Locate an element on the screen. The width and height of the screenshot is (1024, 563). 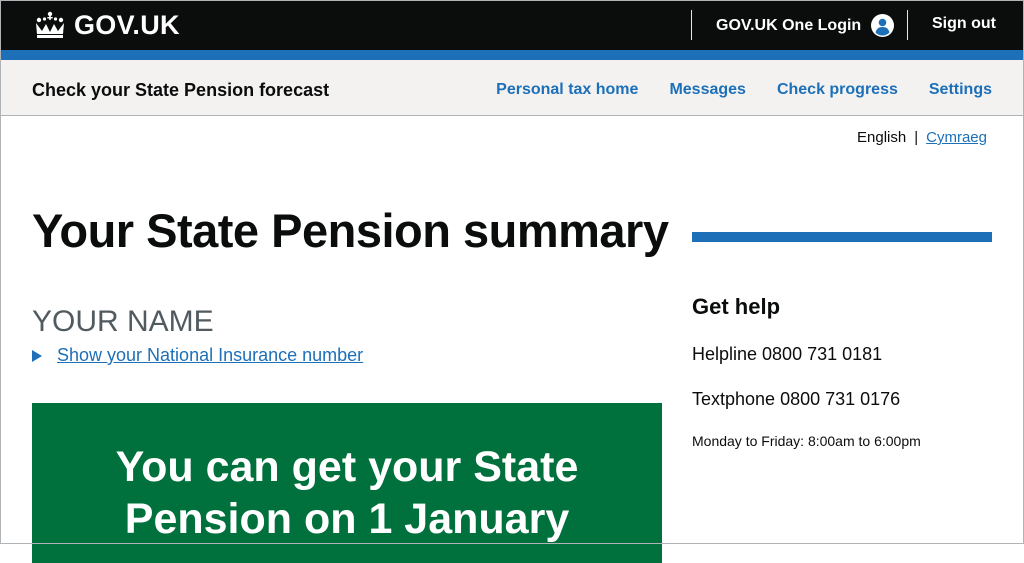
get-help-heading: Get help is located at coordinates (736, 306).